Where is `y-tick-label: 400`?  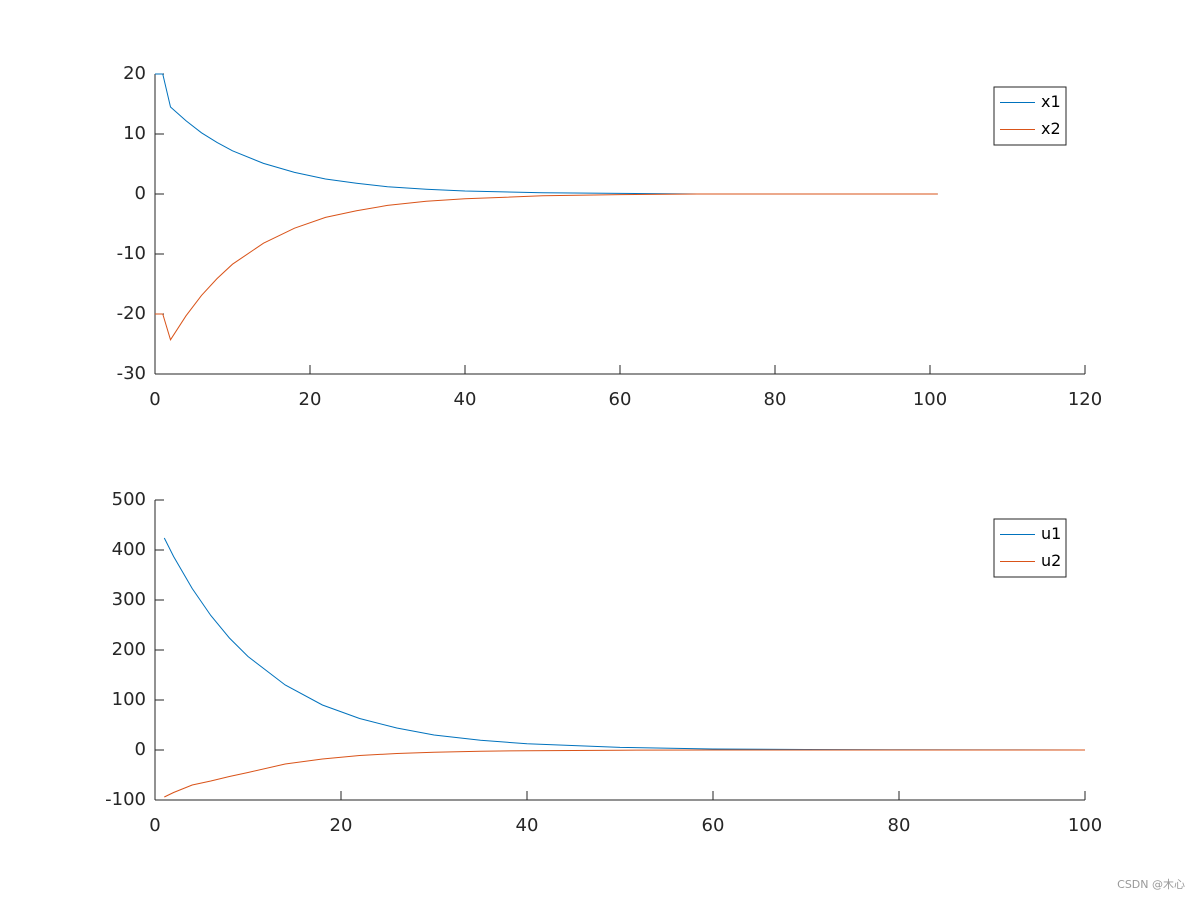 y-tick-label: 400 is located at coordinates (129, 549).